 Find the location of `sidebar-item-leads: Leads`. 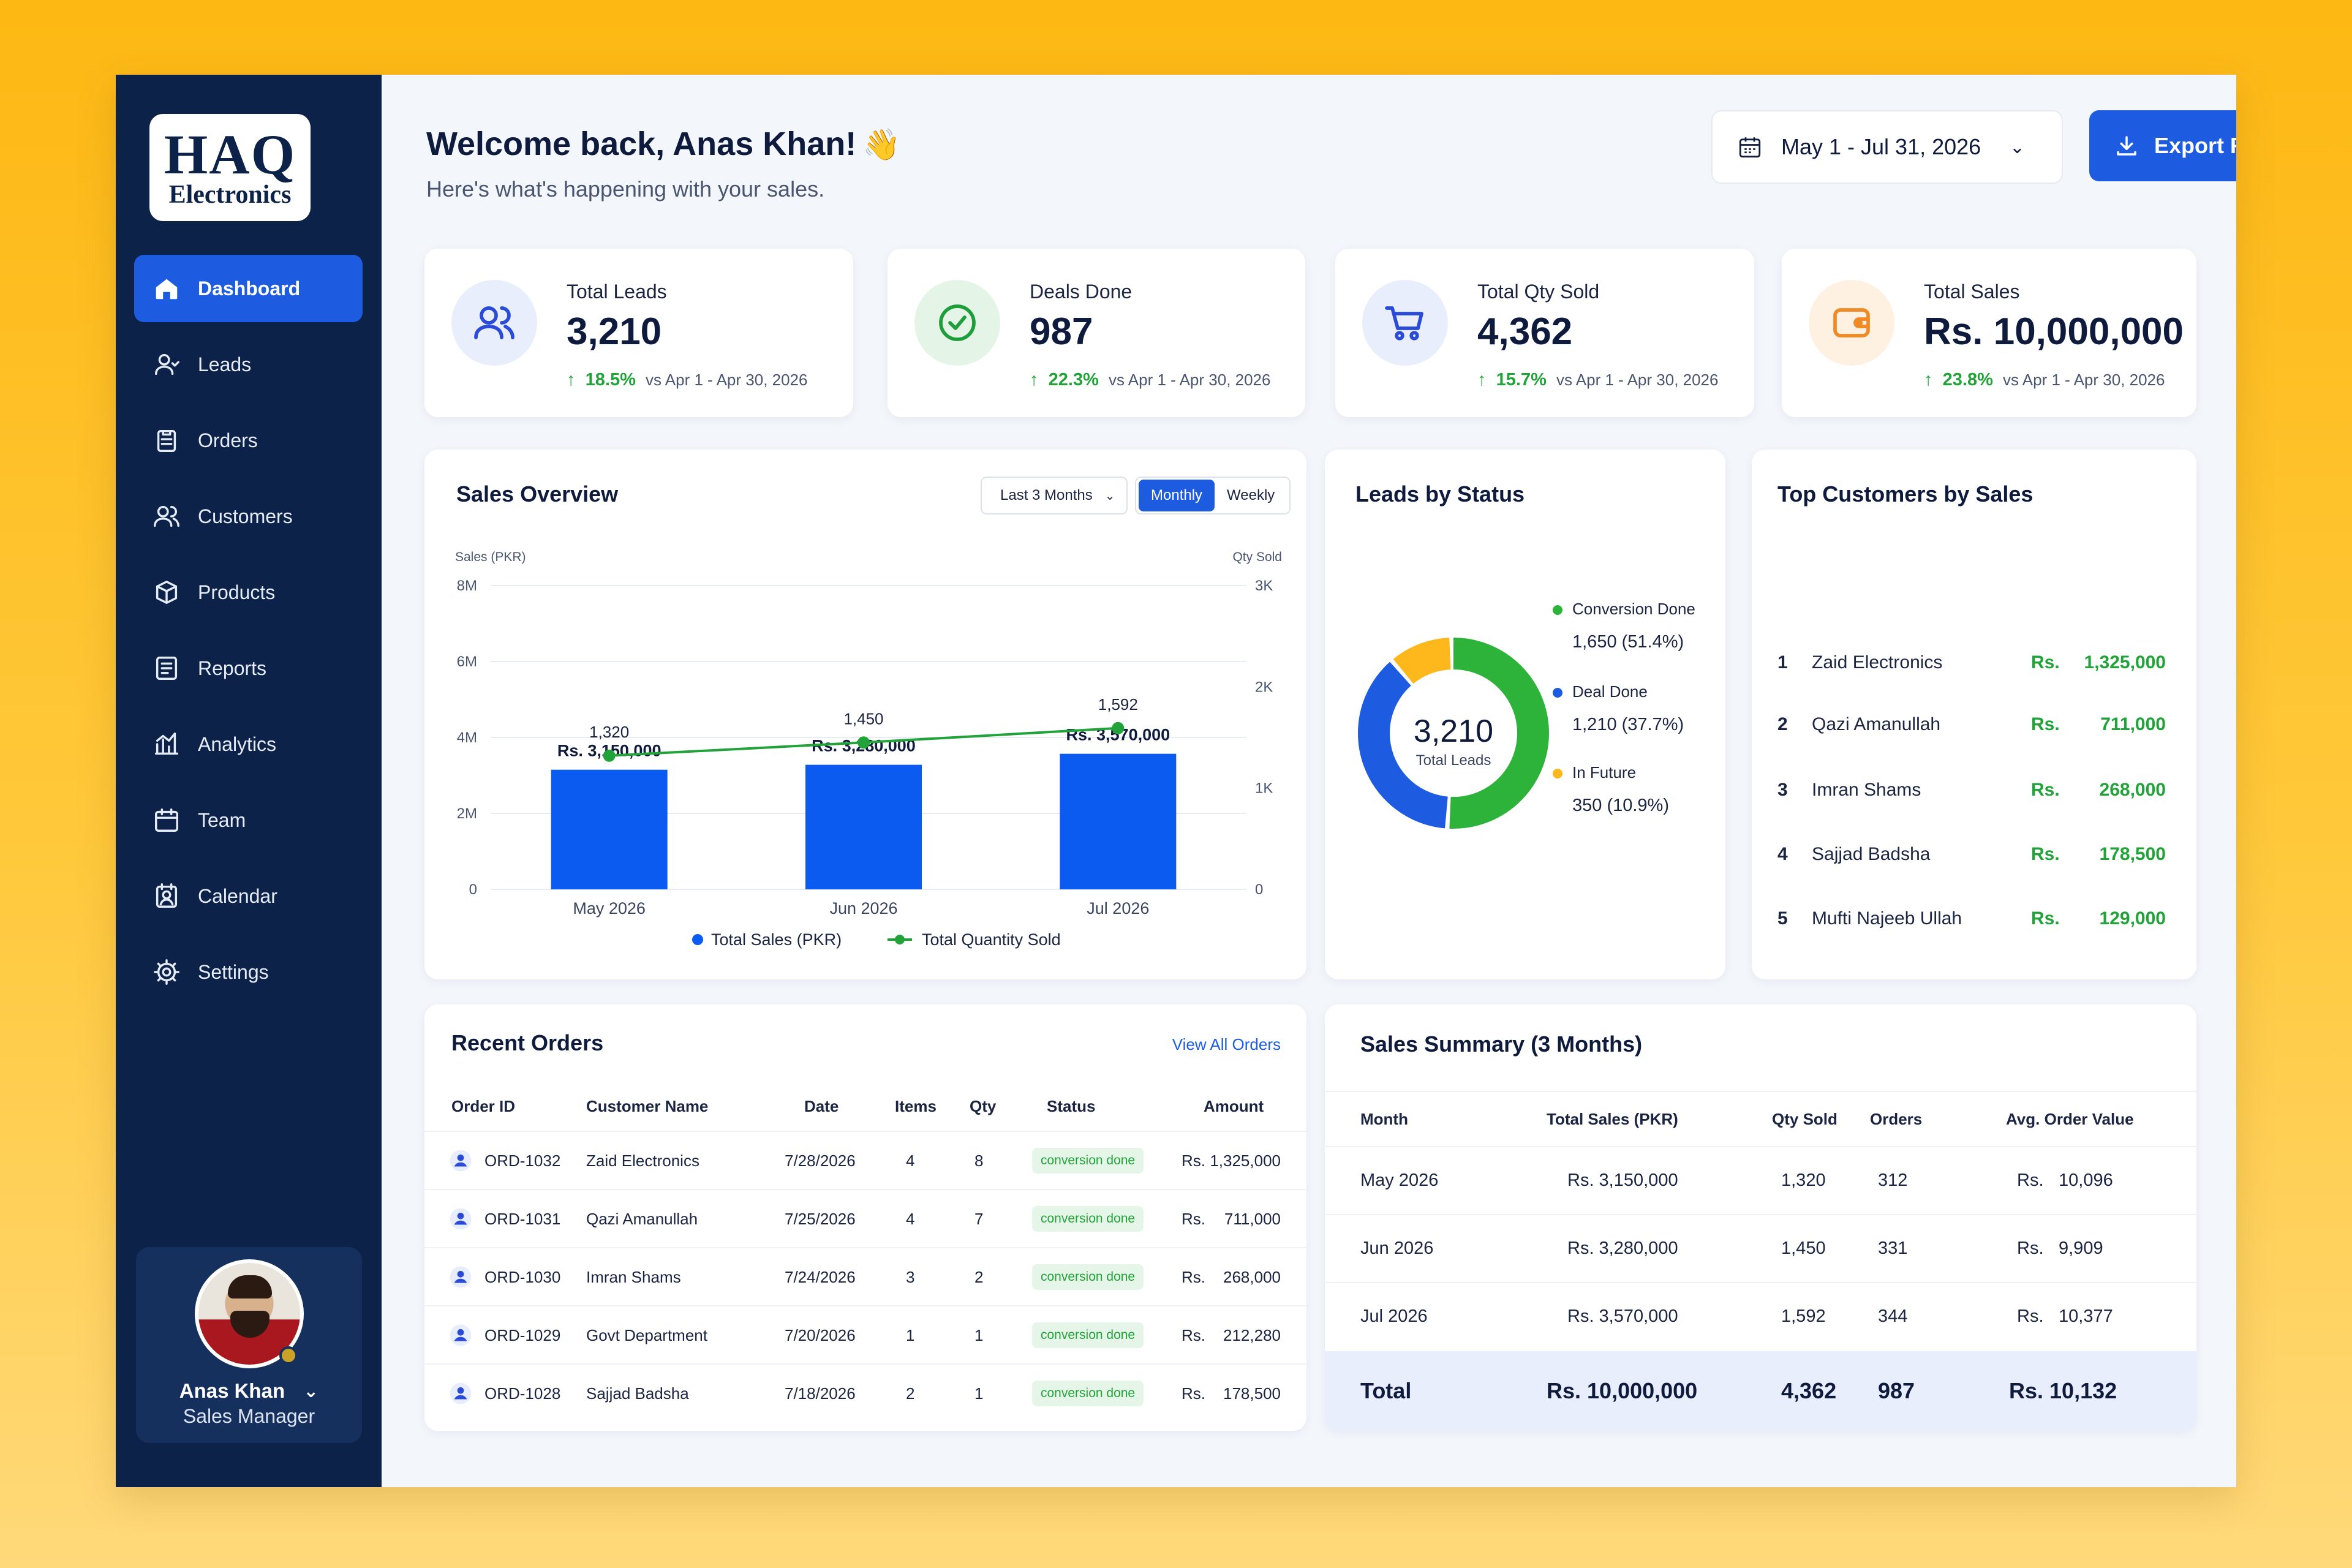

sidebar-item-leads: Leads is located at coordinates (249, 364).